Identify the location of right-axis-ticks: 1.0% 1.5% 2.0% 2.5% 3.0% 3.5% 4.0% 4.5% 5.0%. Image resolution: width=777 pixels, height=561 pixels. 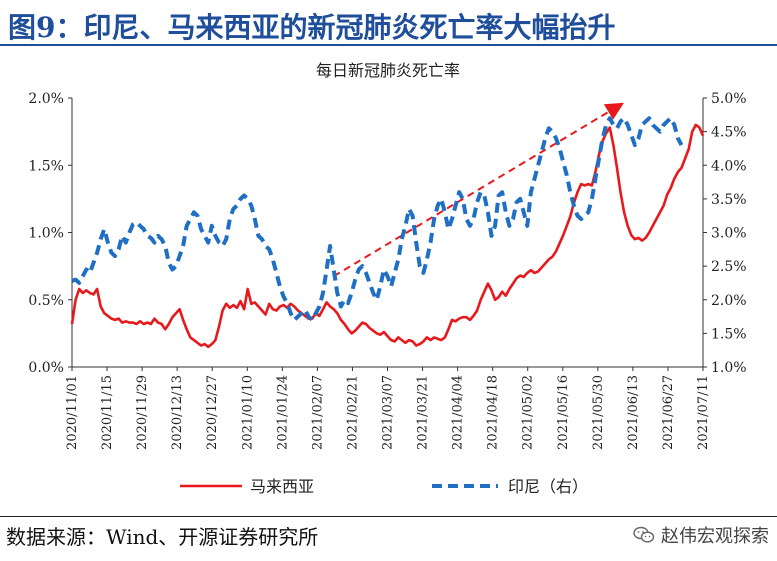
(725, 233).